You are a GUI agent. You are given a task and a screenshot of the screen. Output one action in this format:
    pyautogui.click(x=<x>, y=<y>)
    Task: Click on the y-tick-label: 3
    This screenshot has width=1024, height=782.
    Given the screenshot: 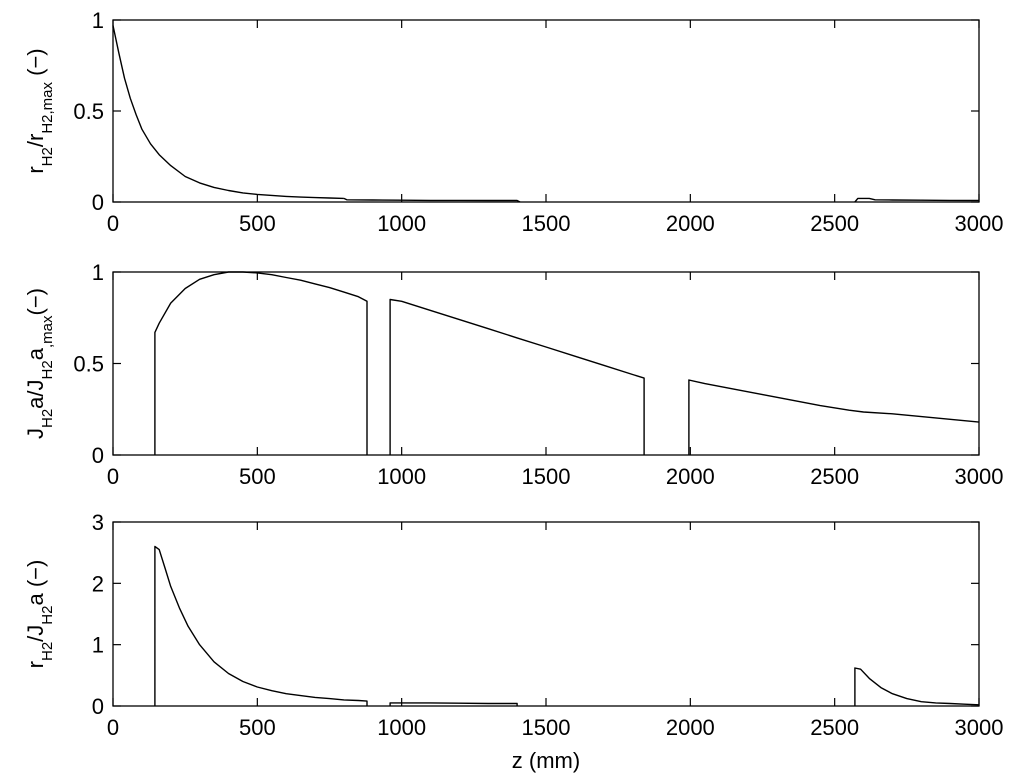 What is the action you would take?
    pyautogui.click(x=98, y=522)
    